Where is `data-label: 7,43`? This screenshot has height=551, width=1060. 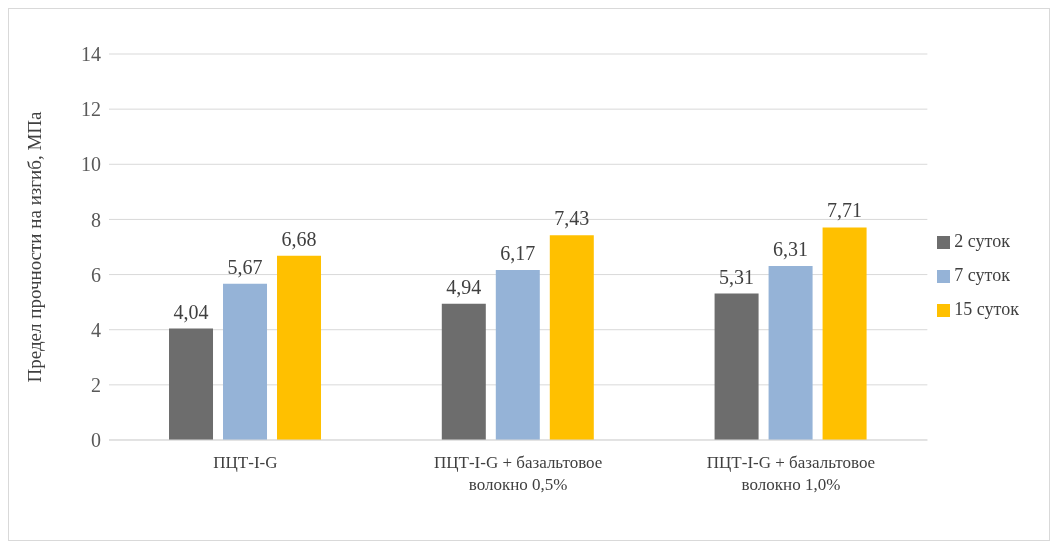 data-label: 7,43 is located at coordinates (572, 218).